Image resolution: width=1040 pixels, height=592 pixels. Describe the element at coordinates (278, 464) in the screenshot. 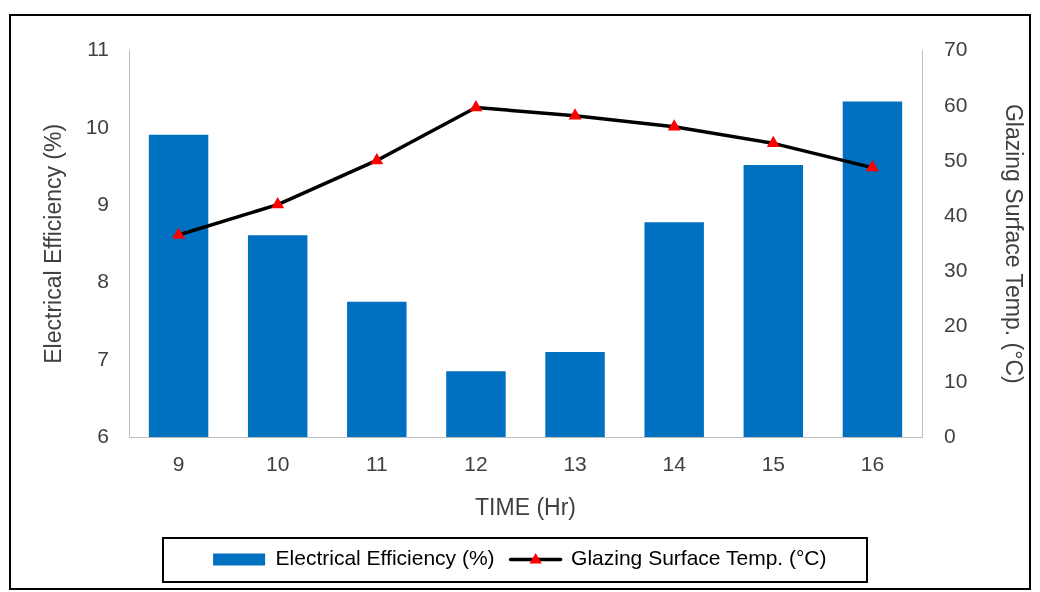

I see `x-tick-label: 10` at that location.